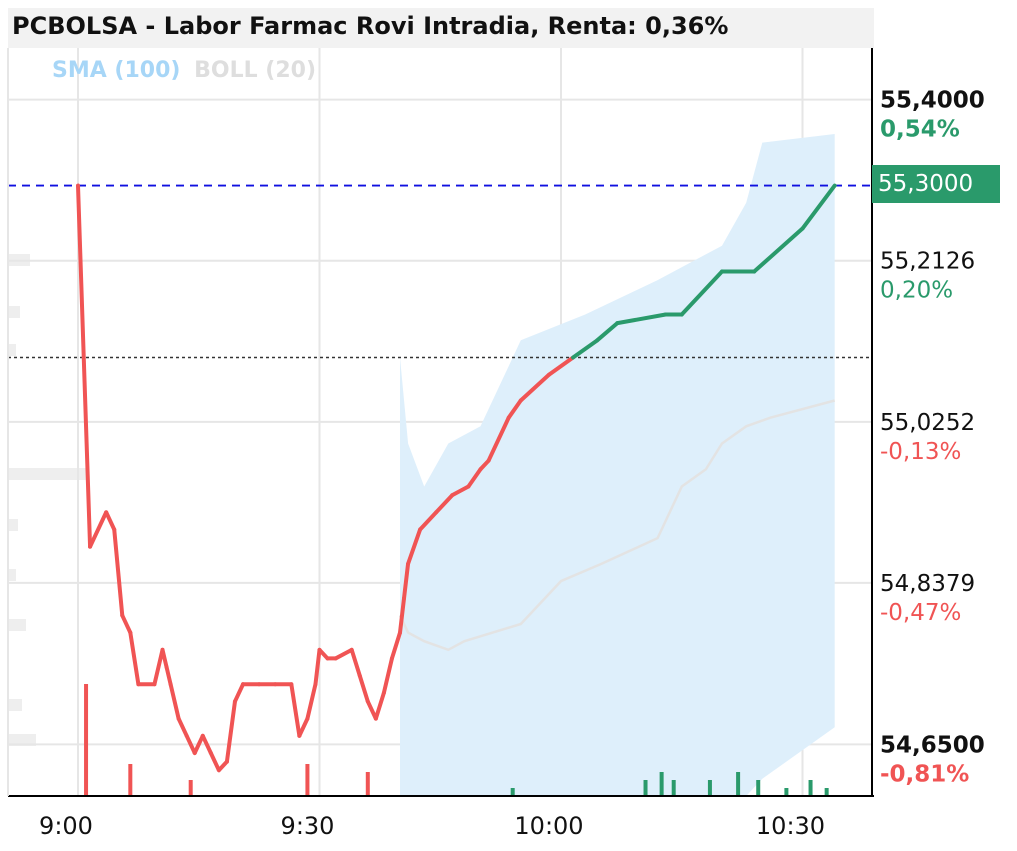 This screenshot has height=851, width=1017. What do you see at coordinates (924, 774) in the screenshot?
I see `y-tick-percent: -0,81%` at bounding box center [924, 774].